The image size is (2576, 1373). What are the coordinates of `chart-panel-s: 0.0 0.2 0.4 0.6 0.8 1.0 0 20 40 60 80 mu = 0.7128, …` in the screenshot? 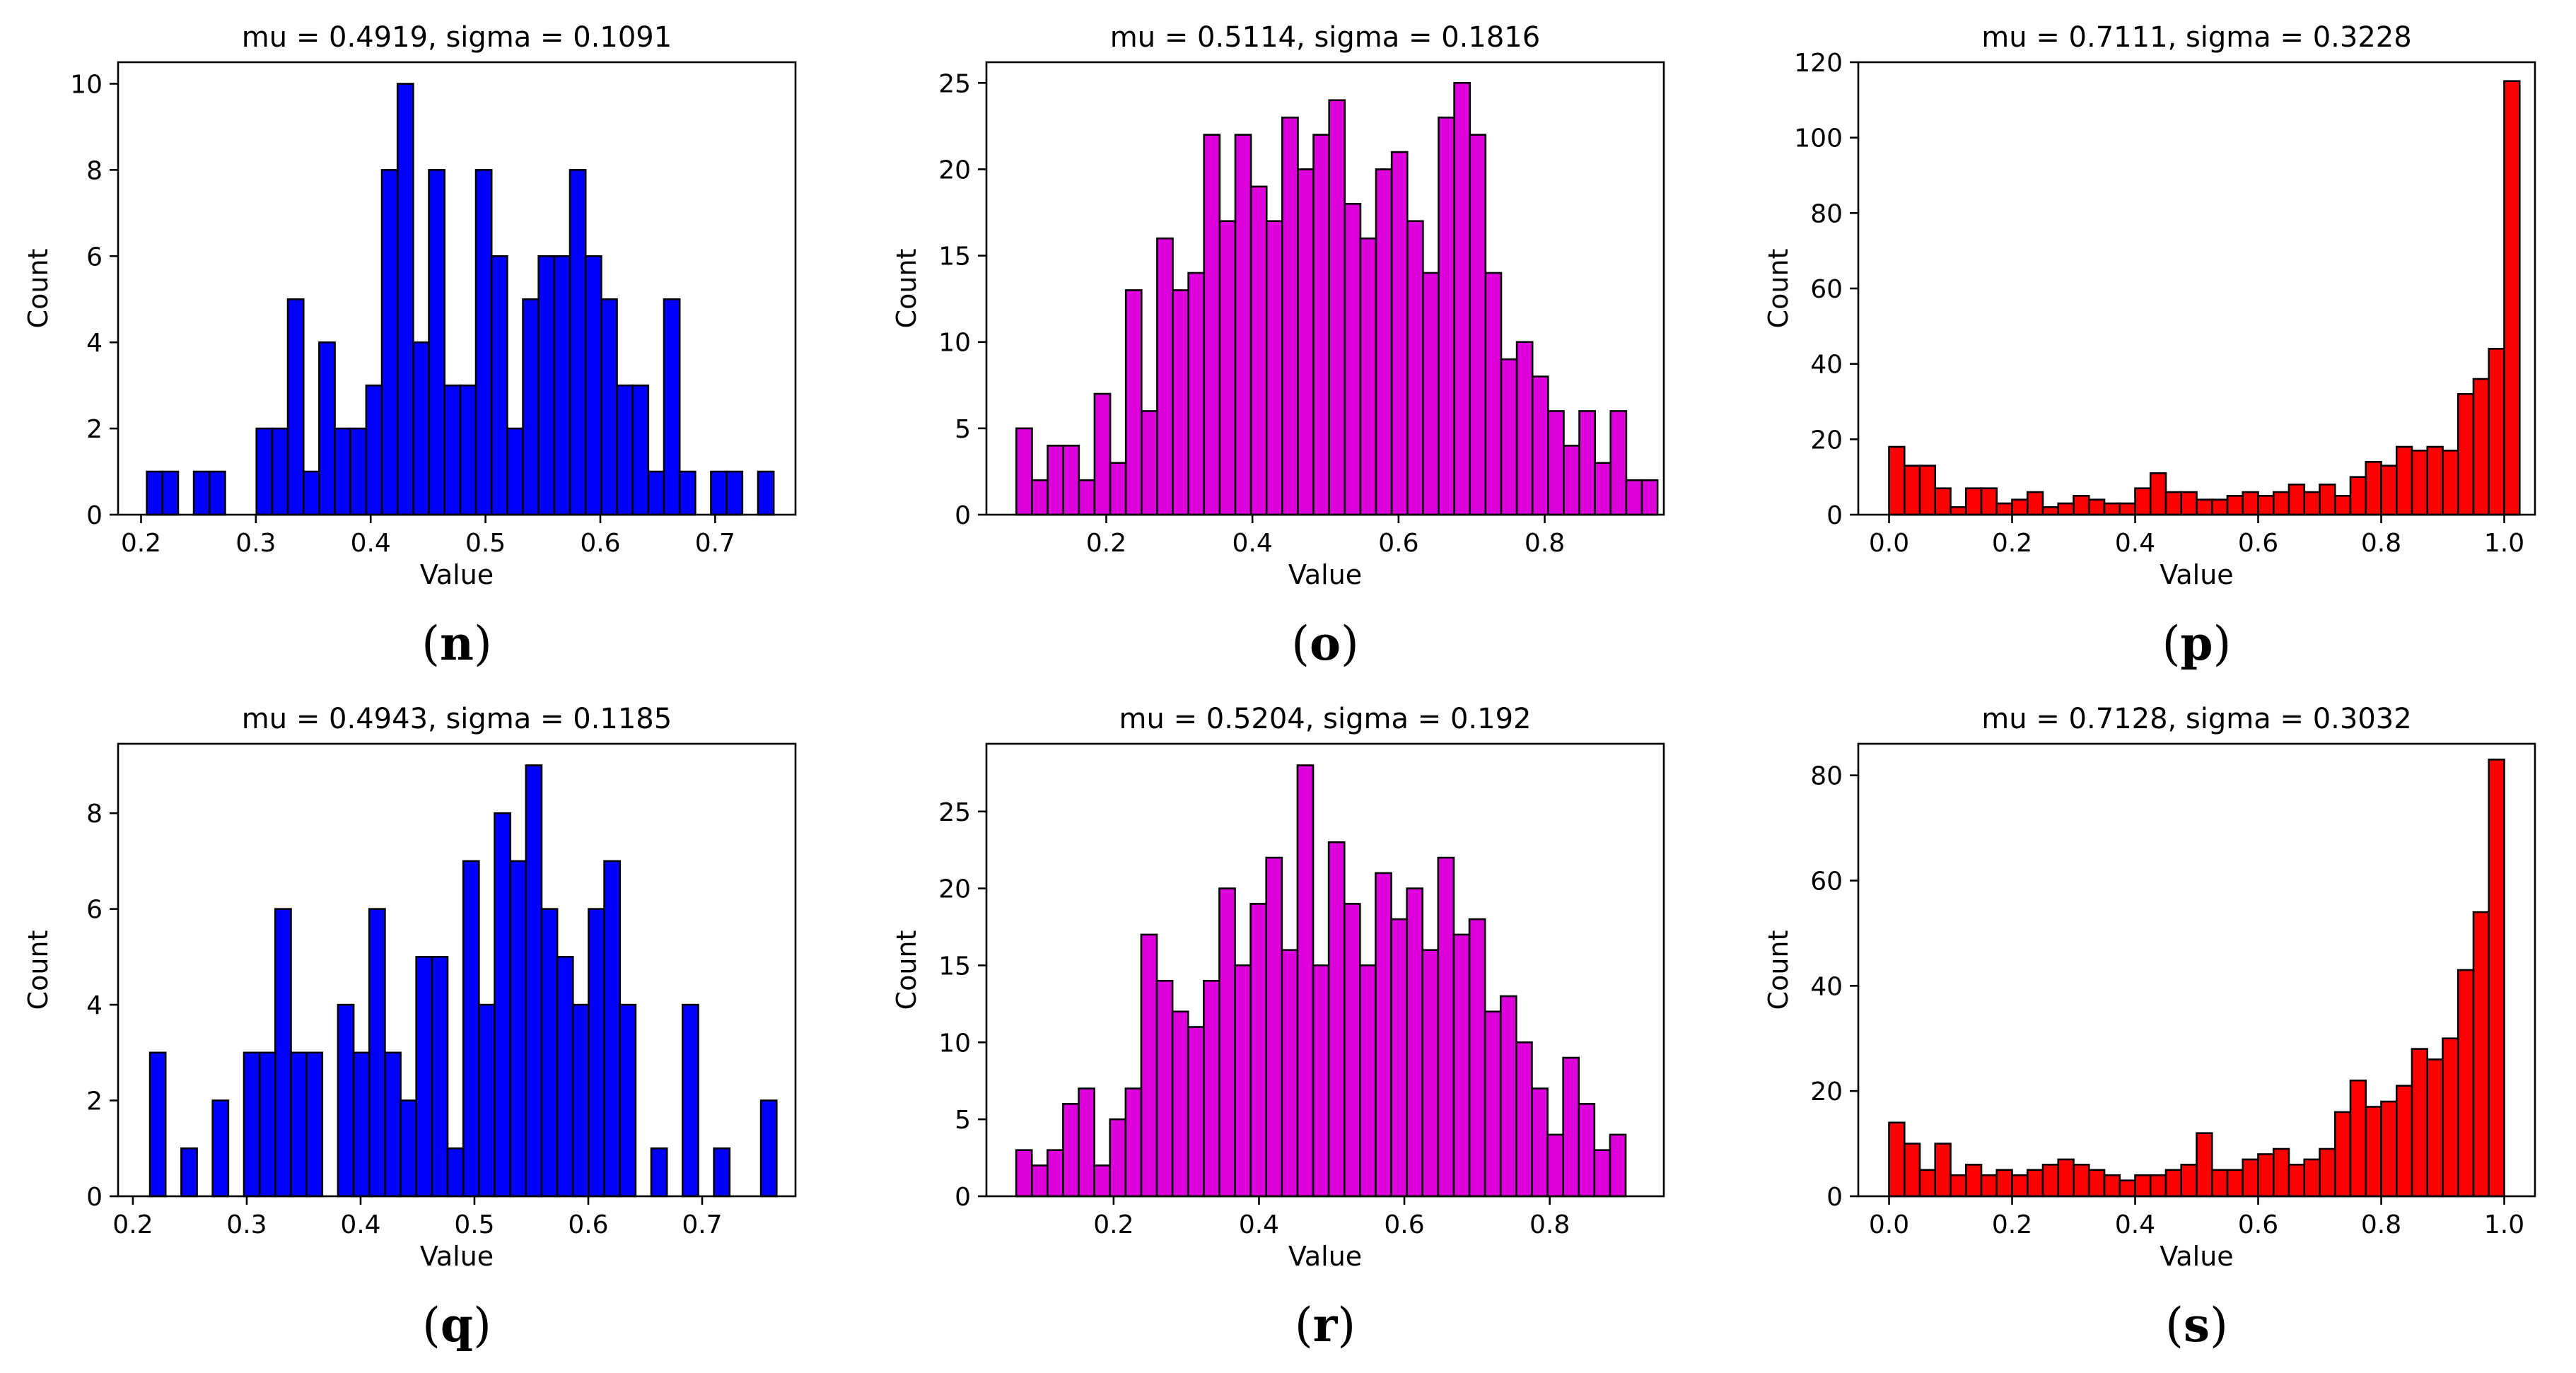 It's located at (2149, 1027).